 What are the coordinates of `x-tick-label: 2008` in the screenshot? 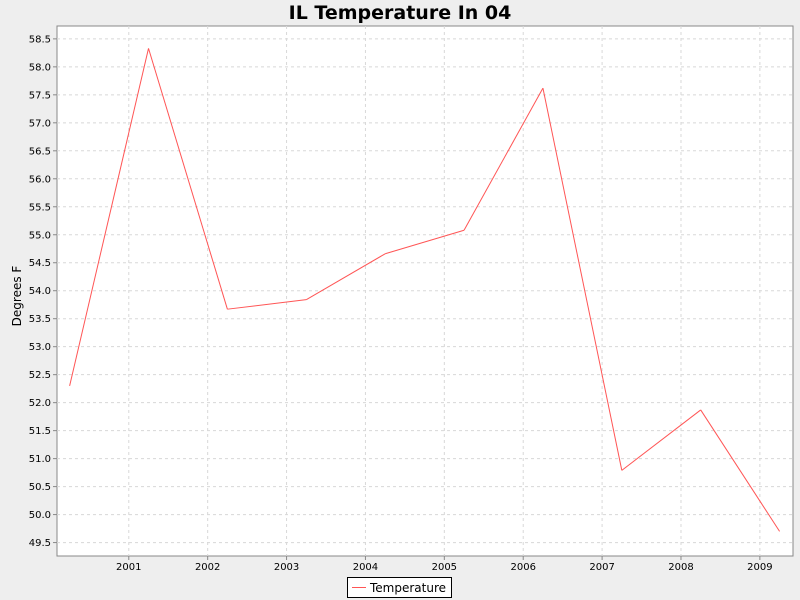 It's located at (680, 567).